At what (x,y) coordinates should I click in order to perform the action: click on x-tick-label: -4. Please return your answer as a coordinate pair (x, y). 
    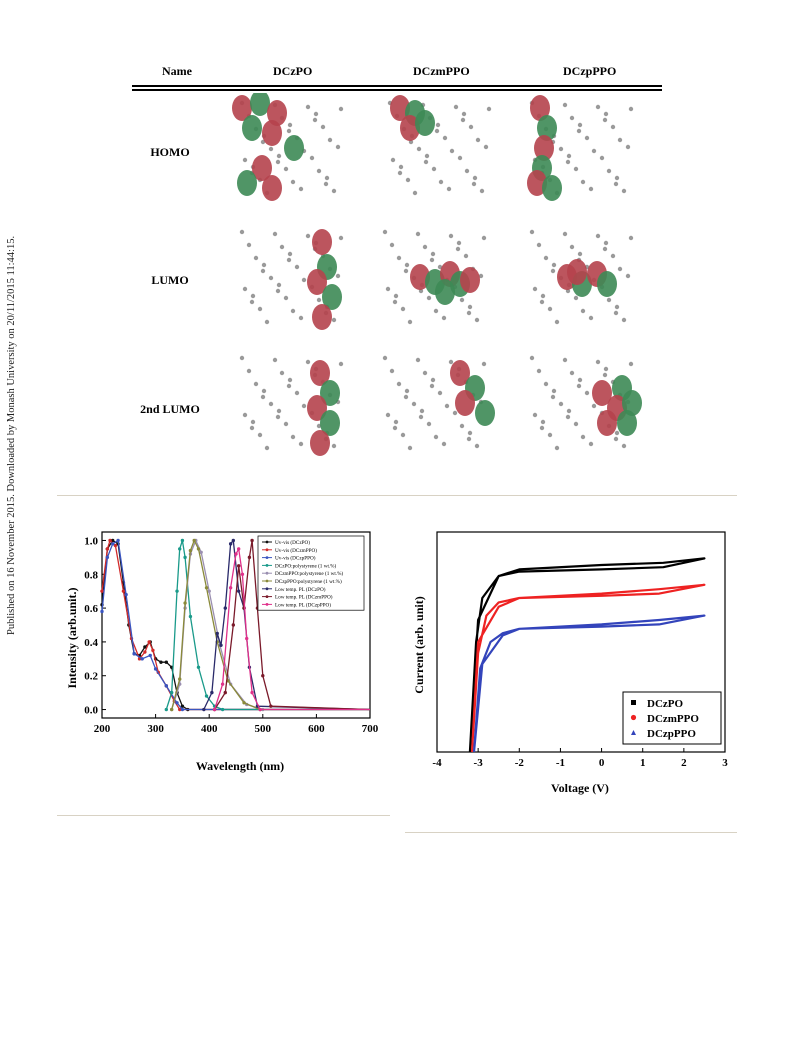
    Looking at the image, I should click on (437, 763).